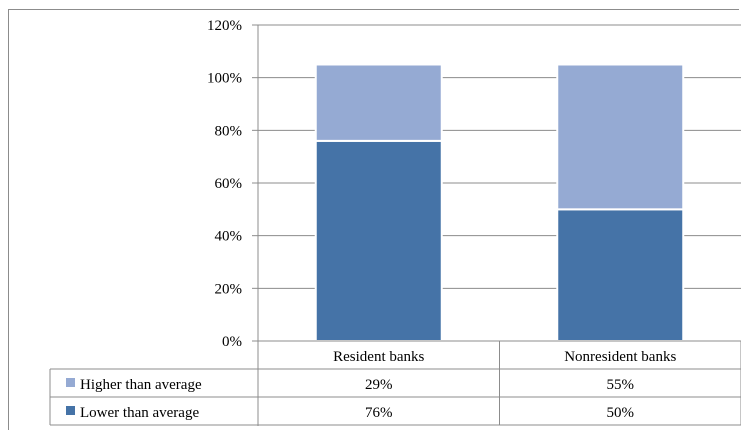  What do you see at coordinates (229, 131) in the screenshot?
I see `y-tick-label-4: 80%` at bounding box center [229, 131].